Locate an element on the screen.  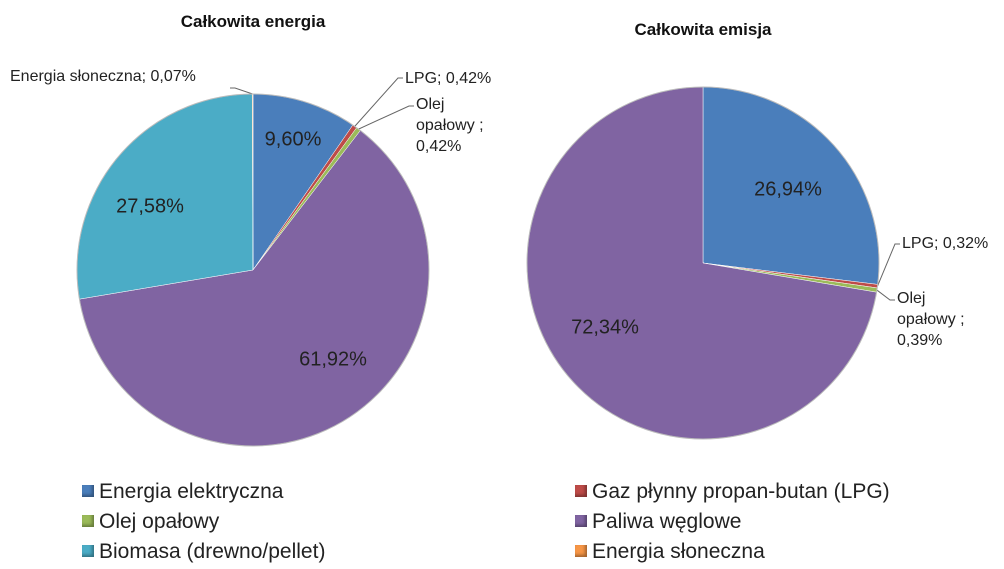
legend-entry: Biomasa (drewno/pellet) is located at coordinates (203, 552).